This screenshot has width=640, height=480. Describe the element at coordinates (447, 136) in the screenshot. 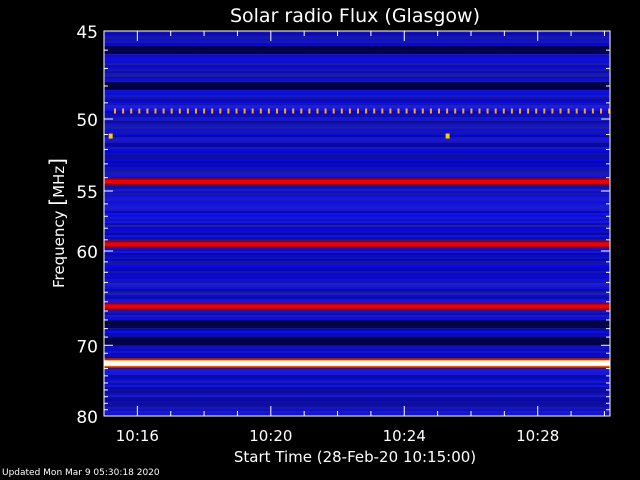

I see `burst-point` at that location.